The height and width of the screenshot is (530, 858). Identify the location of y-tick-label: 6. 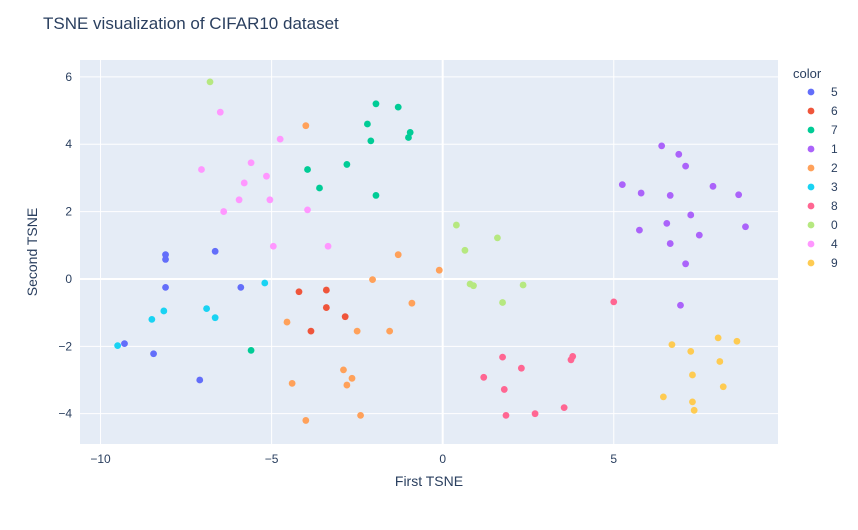
(68, 77).